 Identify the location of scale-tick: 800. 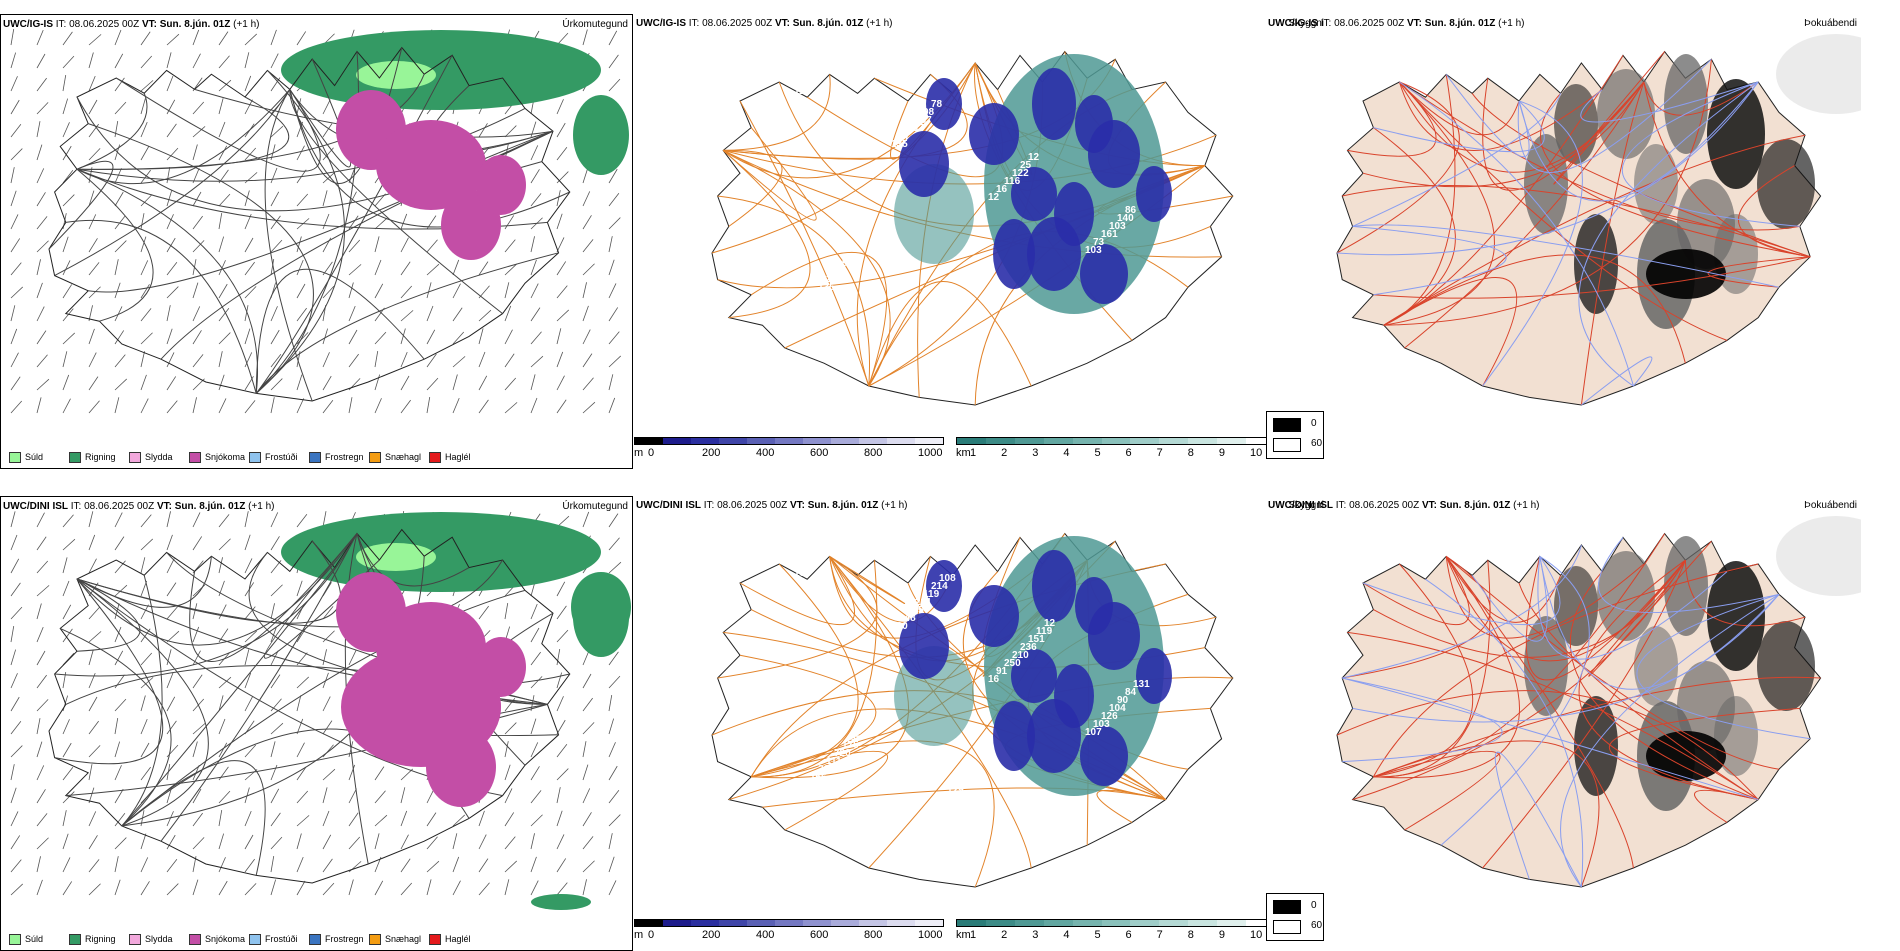
(873, 935).